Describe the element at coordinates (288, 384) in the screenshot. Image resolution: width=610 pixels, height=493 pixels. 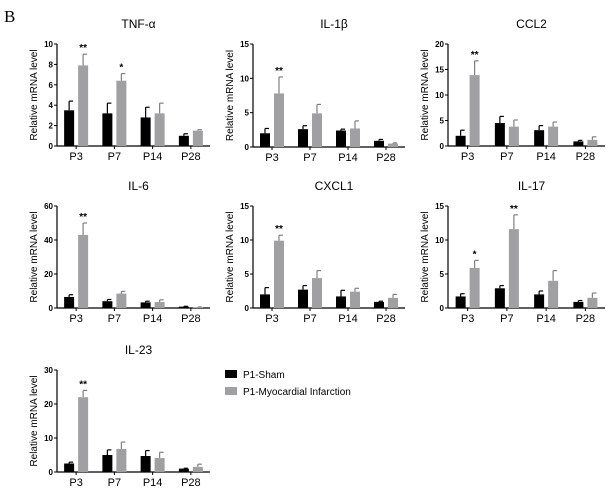
I see `legend: P1-Sham P1-Myocardial Infarction` at that location.